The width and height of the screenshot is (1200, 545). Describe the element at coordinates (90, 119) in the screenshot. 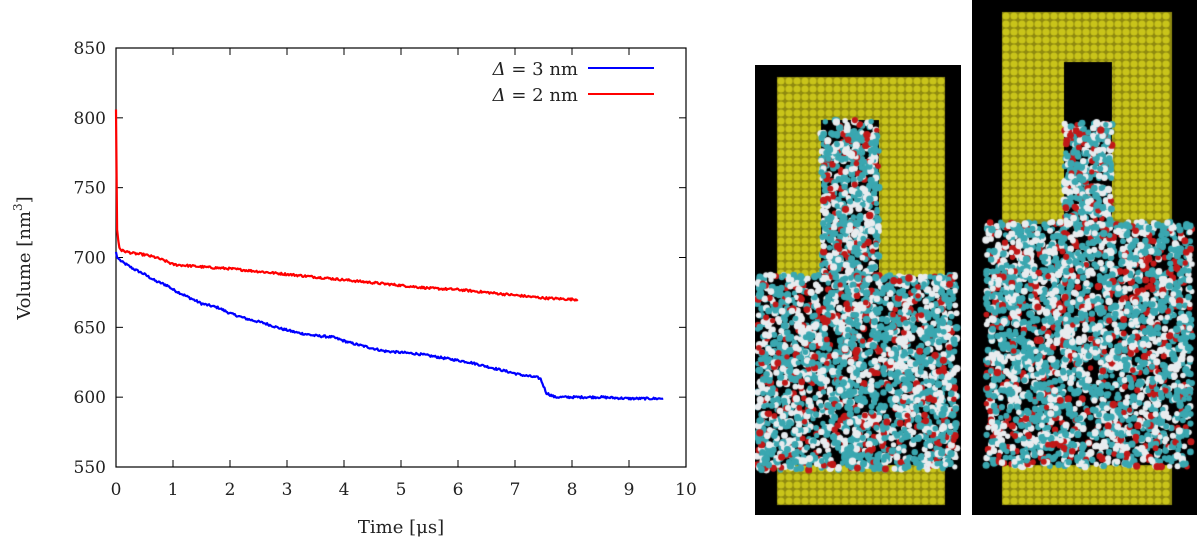

I see `y-tick-label-800: 800` at that location.